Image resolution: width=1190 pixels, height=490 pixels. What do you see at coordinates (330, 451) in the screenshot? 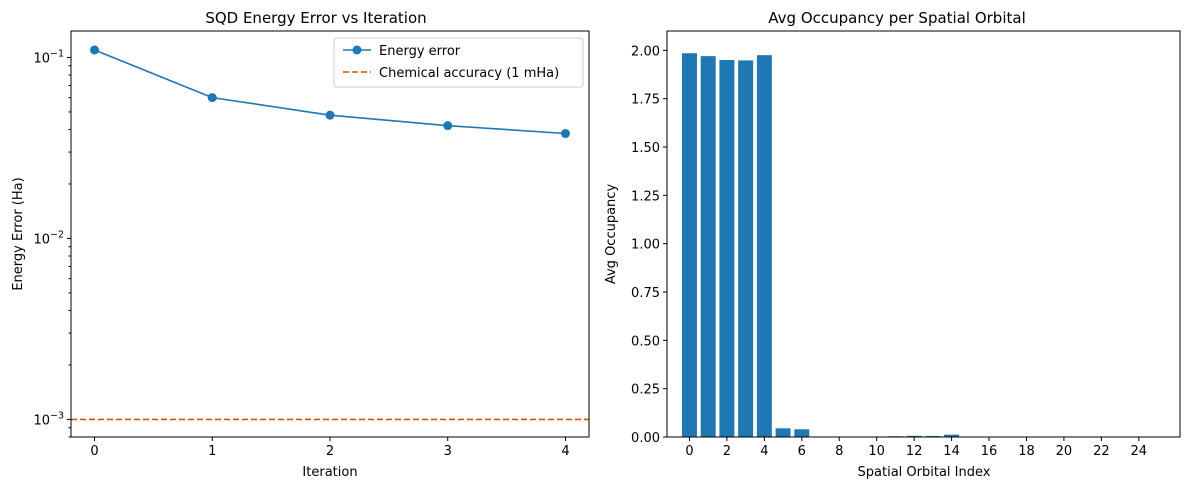
I see `chart1-x-tick-label-2: 2` at bounding box center [330, 451].